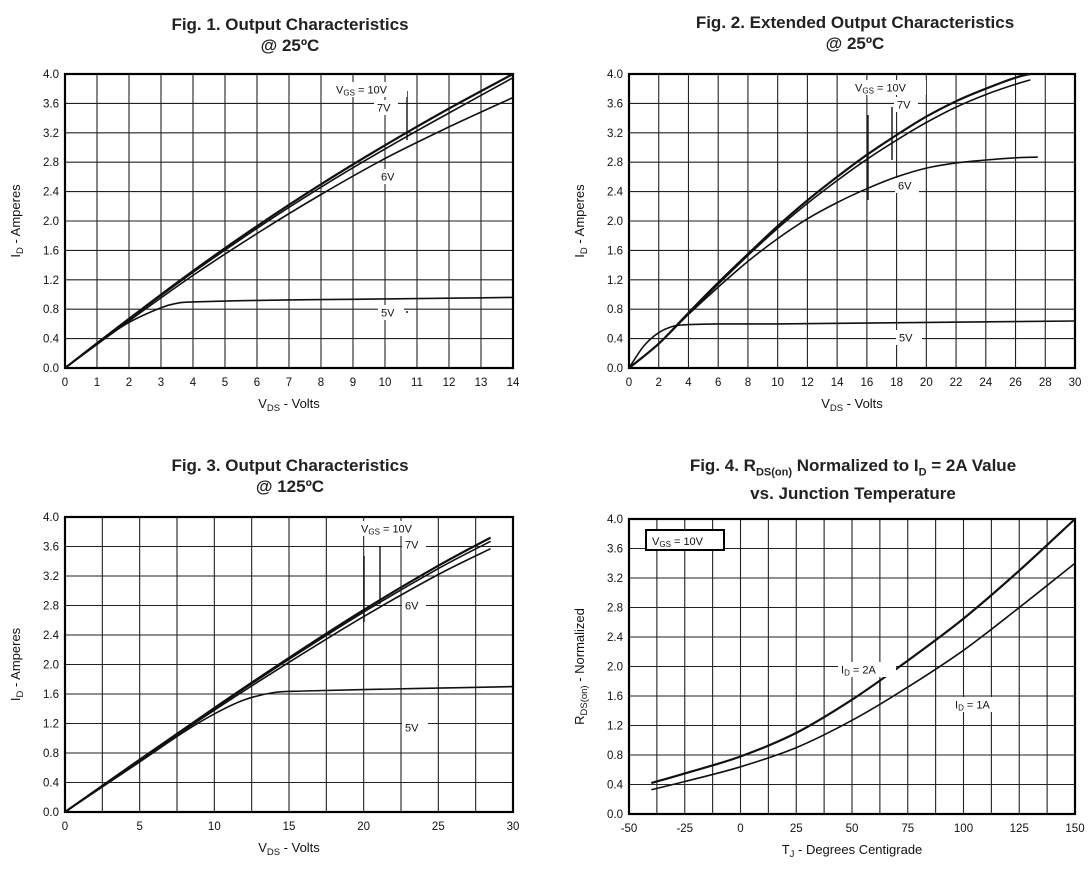 Image resolution: width=1091 pixels, height=871 pixels. What do you see at coordinates (289, 849) in the screenshot?
I see `x-axis-label: VDS - Volts` at bounding box center [289, 849].